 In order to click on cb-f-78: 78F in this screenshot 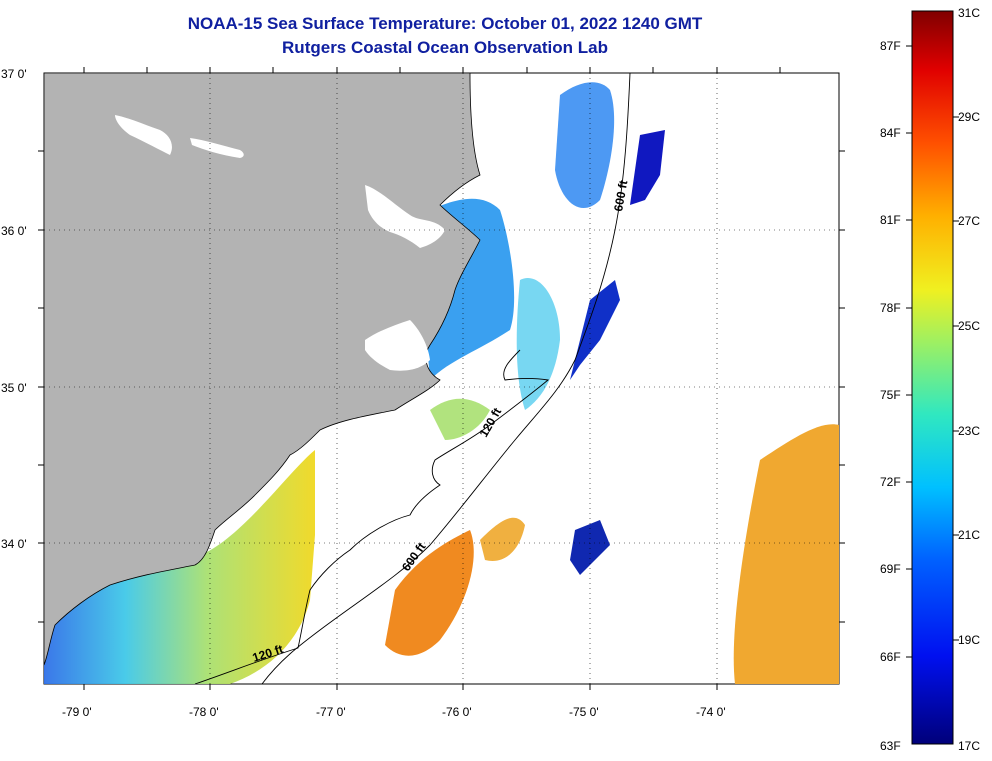, I will do `click(890, 308)`.